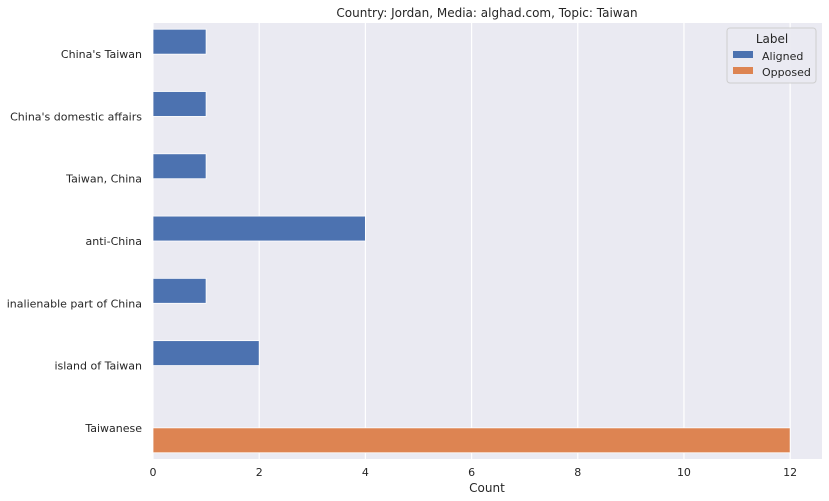 The width and height of the screenshot is (829, 501). What do you see at coordinates (743, 54) in the screenshot?
I see `legend-swatch-aligned` at bounding box center [743, 54].